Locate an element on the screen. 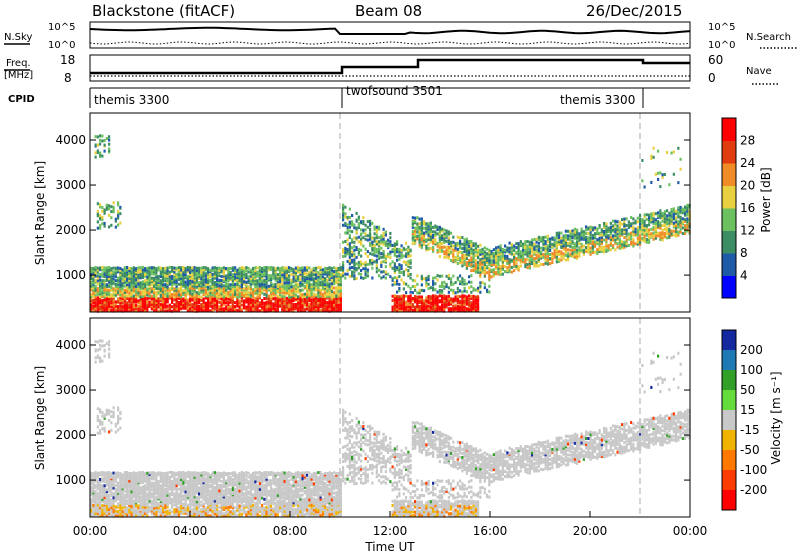 The image size is (800, 554). colorbar-tick-label: -100 is located at coordinates (753, 470).